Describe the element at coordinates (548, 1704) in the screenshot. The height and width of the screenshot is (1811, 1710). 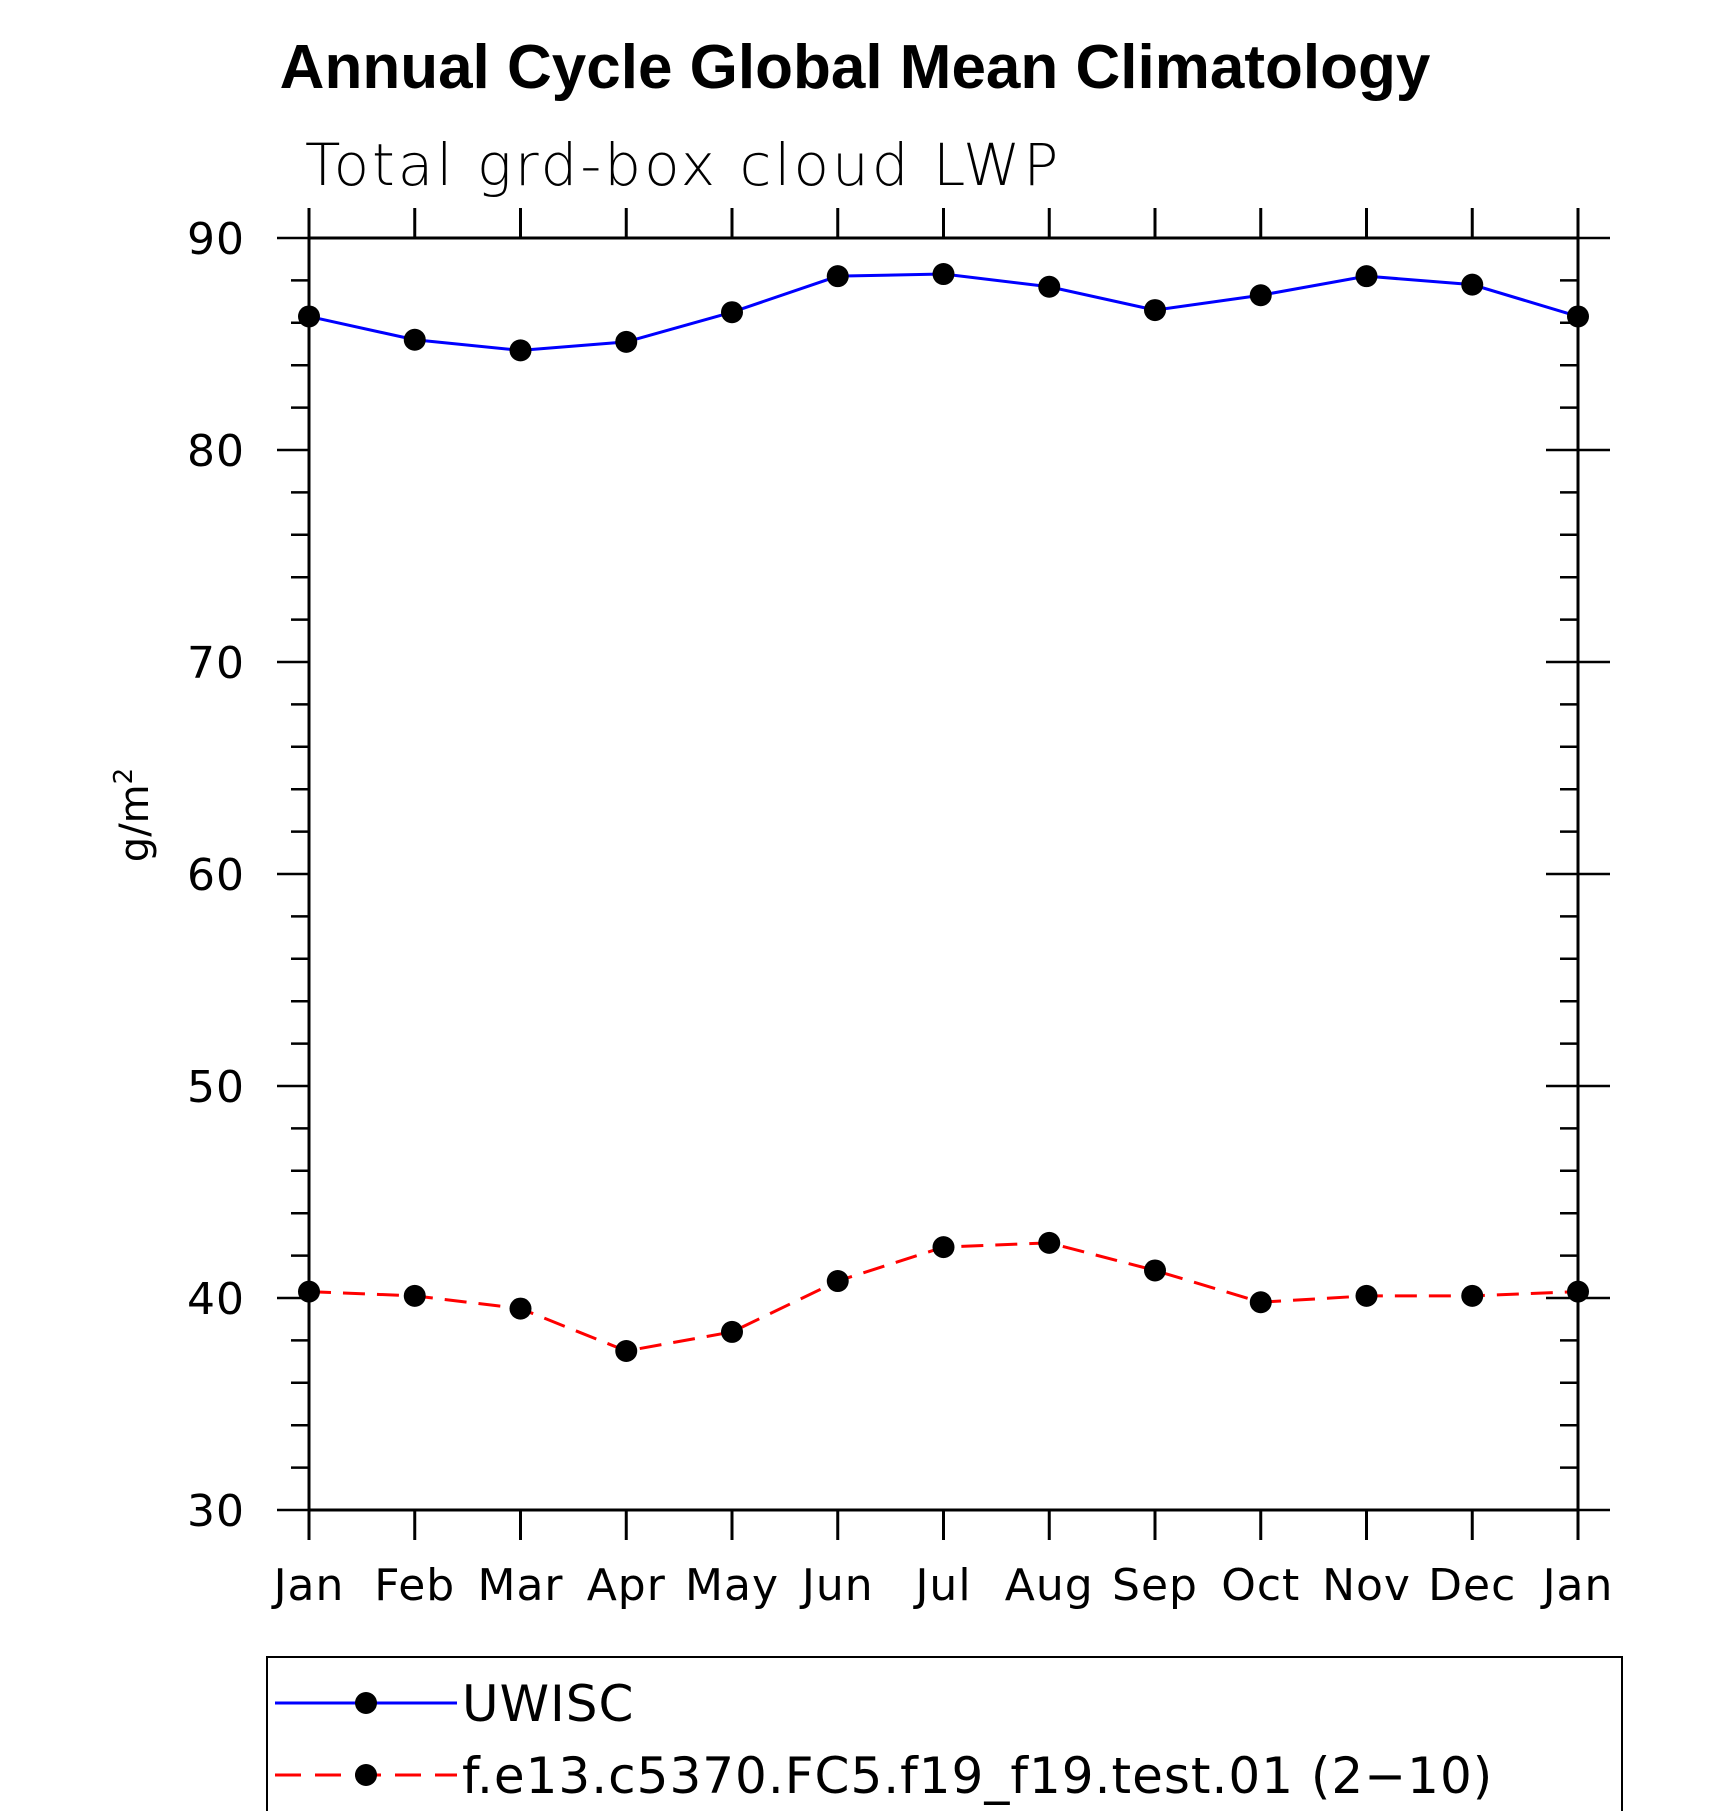
I see `legend-label: UWISC` at that location.